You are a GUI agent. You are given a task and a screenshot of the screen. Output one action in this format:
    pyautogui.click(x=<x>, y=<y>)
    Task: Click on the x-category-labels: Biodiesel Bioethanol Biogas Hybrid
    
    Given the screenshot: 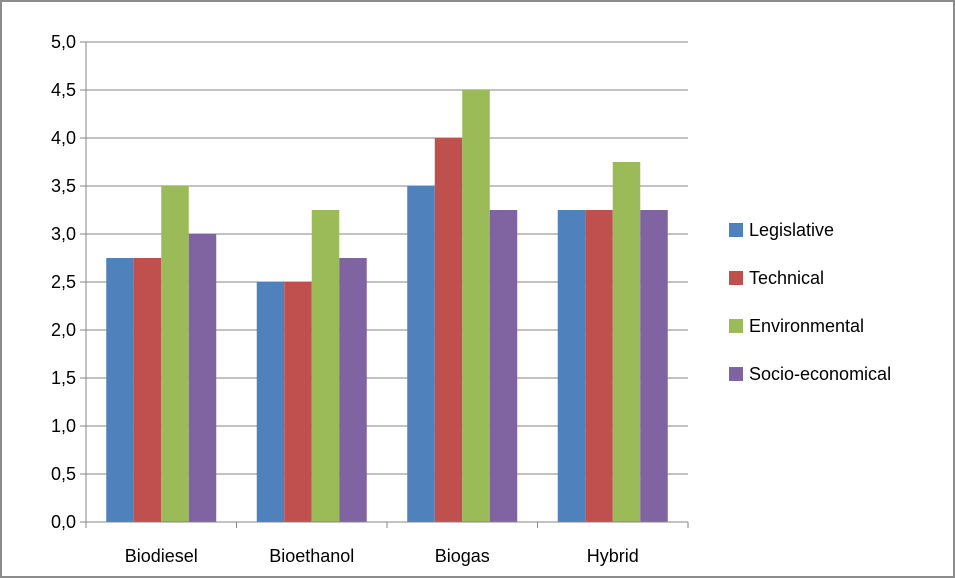 What is the action you would take?
    pyautogui.click(x=382, y=556)
    